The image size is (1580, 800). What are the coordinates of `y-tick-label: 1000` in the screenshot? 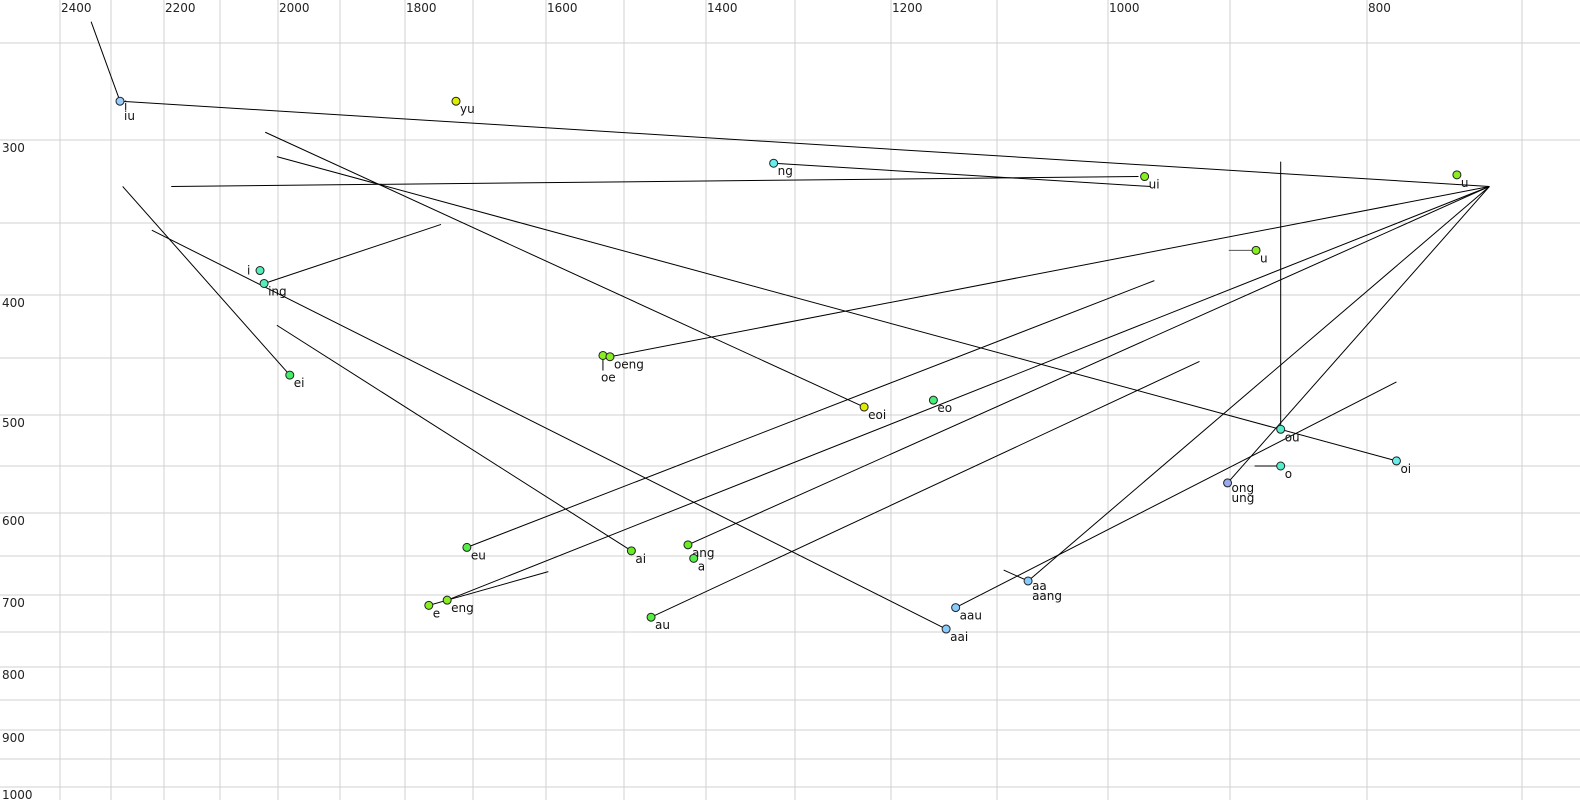 It's located at (17, 794).